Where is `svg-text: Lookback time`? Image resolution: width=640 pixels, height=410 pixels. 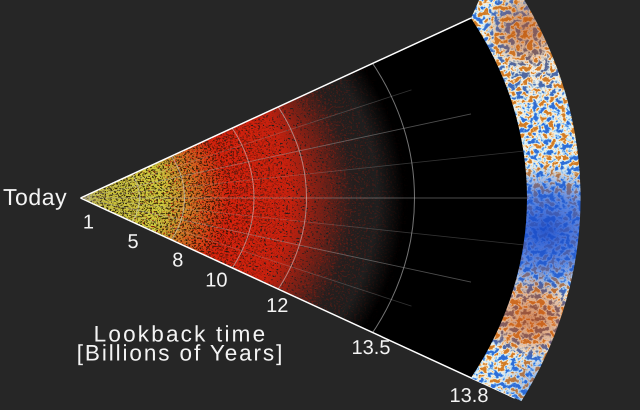 svg-text: Lookback time is located at coordinates (181, 334).